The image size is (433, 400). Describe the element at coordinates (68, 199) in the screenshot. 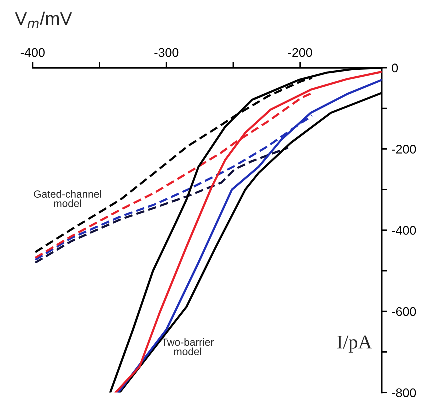

I see `annotation: Gated-channel model` at that location.